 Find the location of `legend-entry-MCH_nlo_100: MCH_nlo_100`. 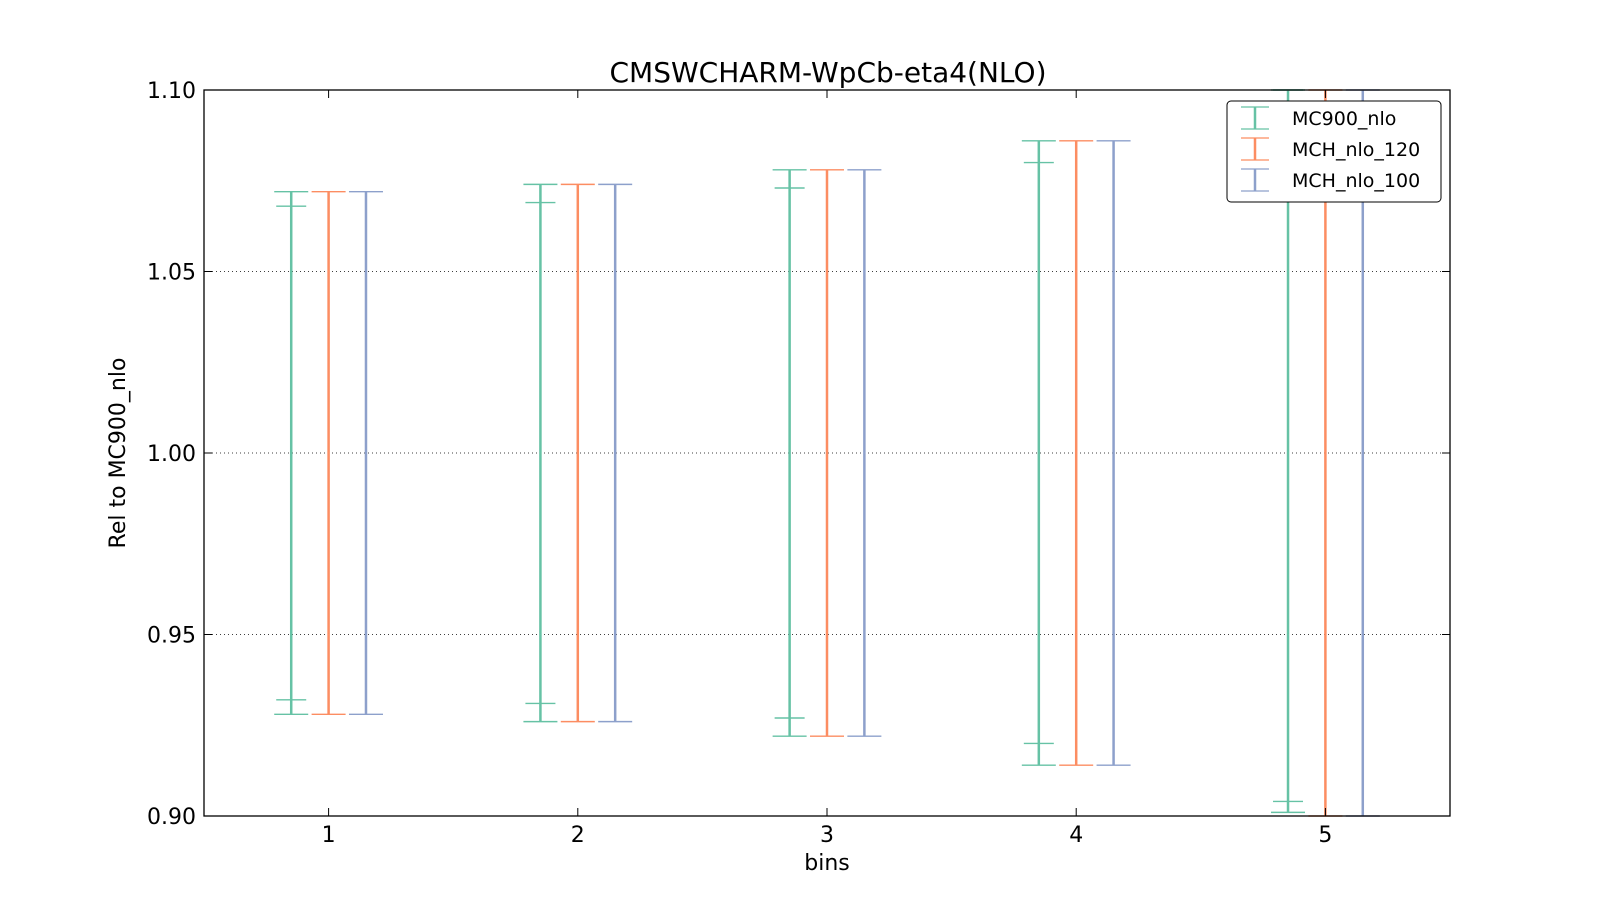

legend-entry-MCH_nlo_100: MCH_nlo_100 is located at coordinates (1330, 180).